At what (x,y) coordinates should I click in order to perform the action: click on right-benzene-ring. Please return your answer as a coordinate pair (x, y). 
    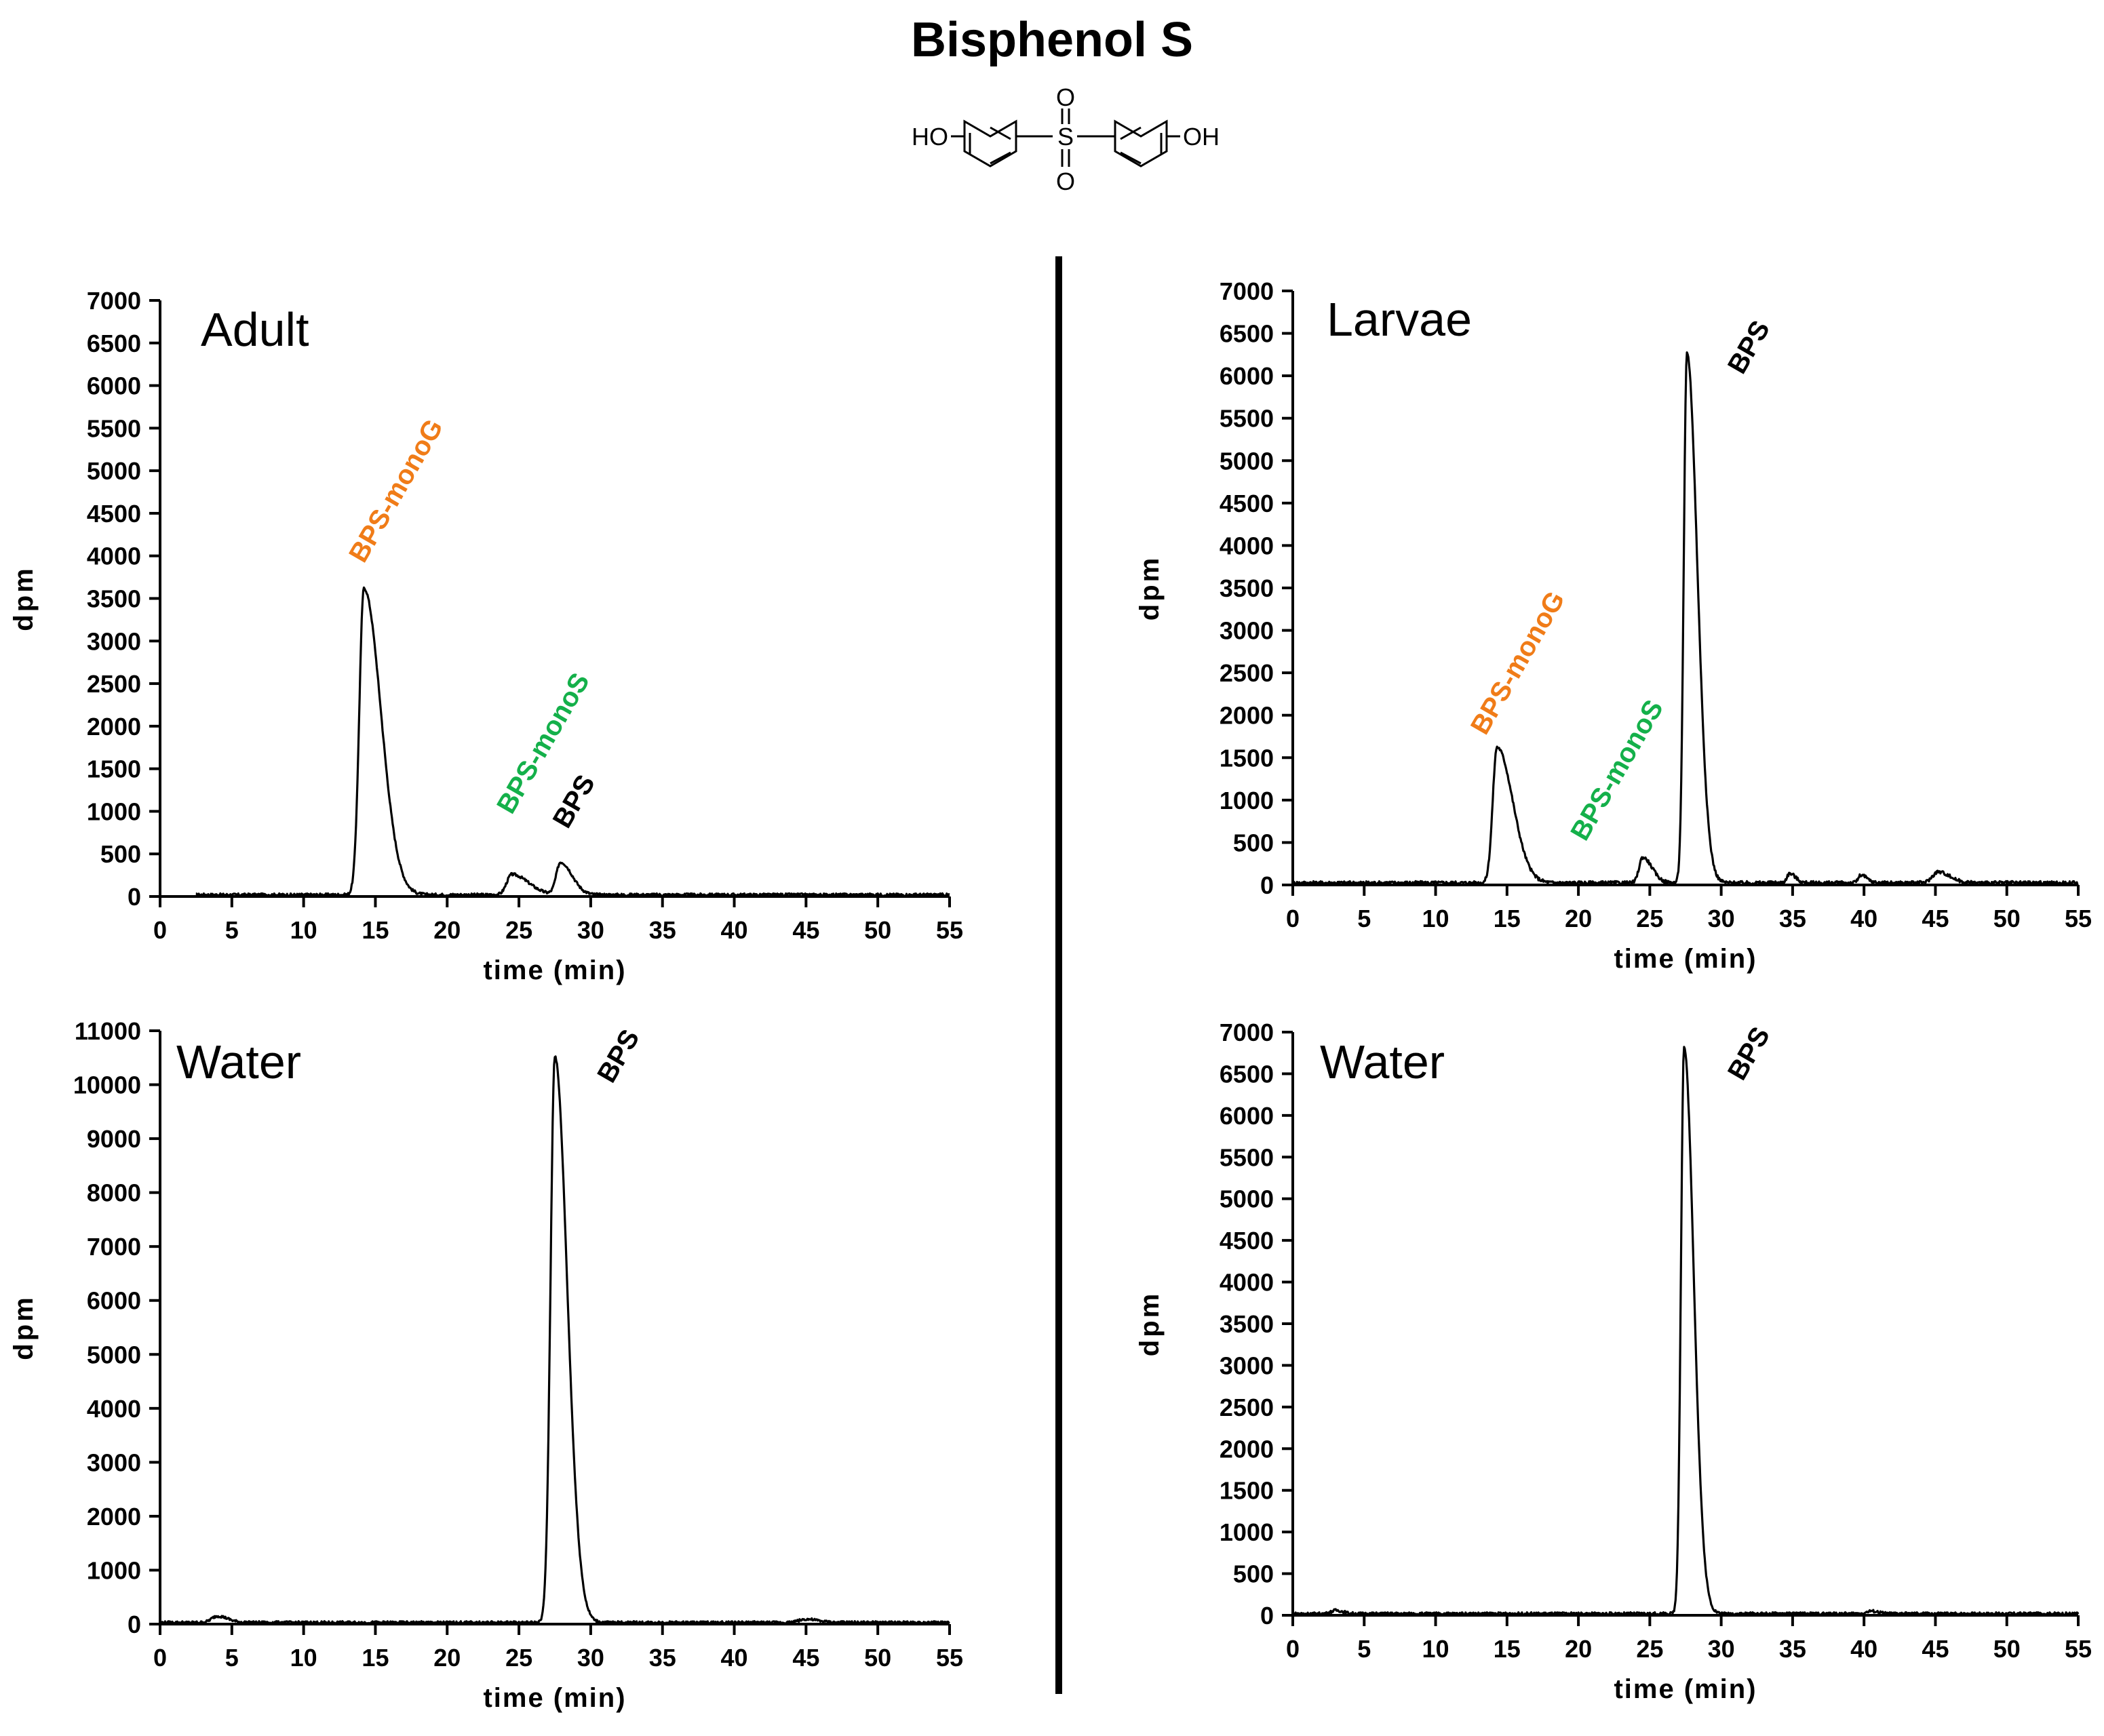
    Looking at the image, I should click on (1141, 143).